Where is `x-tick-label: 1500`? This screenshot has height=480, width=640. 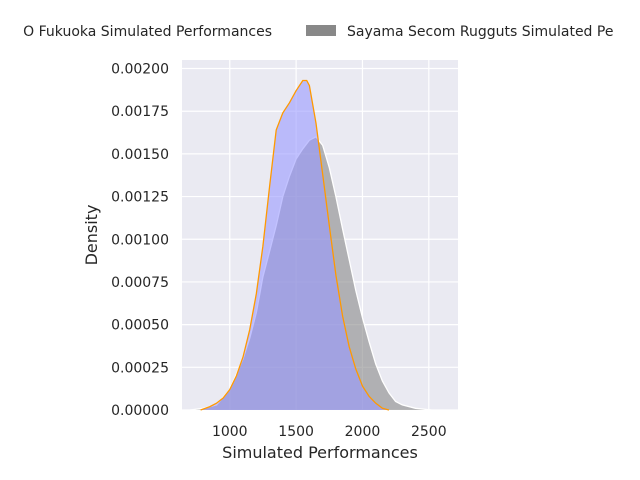 x-tick-label: 1500 is located at coordinates (296, 432).